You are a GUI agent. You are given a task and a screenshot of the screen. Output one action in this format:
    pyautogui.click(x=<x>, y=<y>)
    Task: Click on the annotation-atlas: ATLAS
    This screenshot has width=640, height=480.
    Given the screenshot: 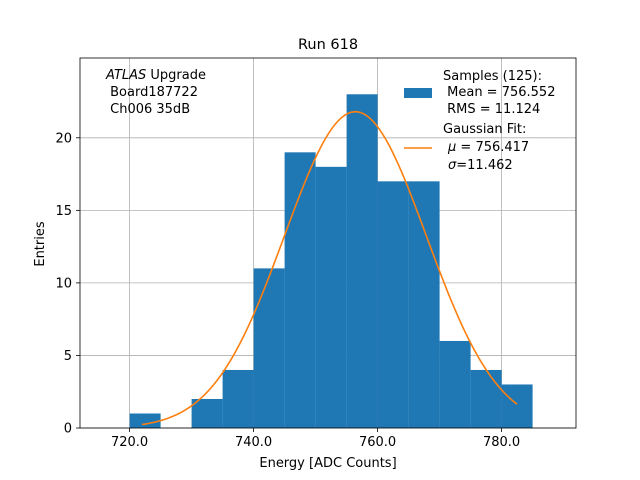 What is the action you would take?
    pyautogui.click(x=125, y=75)
    